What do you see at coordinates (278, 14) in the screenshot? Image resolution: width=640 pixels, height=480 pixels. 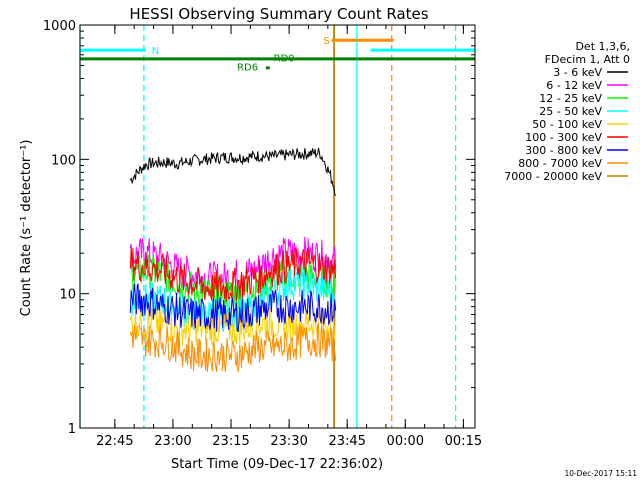 I see `chart-title: HESSI Observing Summary Count Rates` at bounding box center [278, 14].